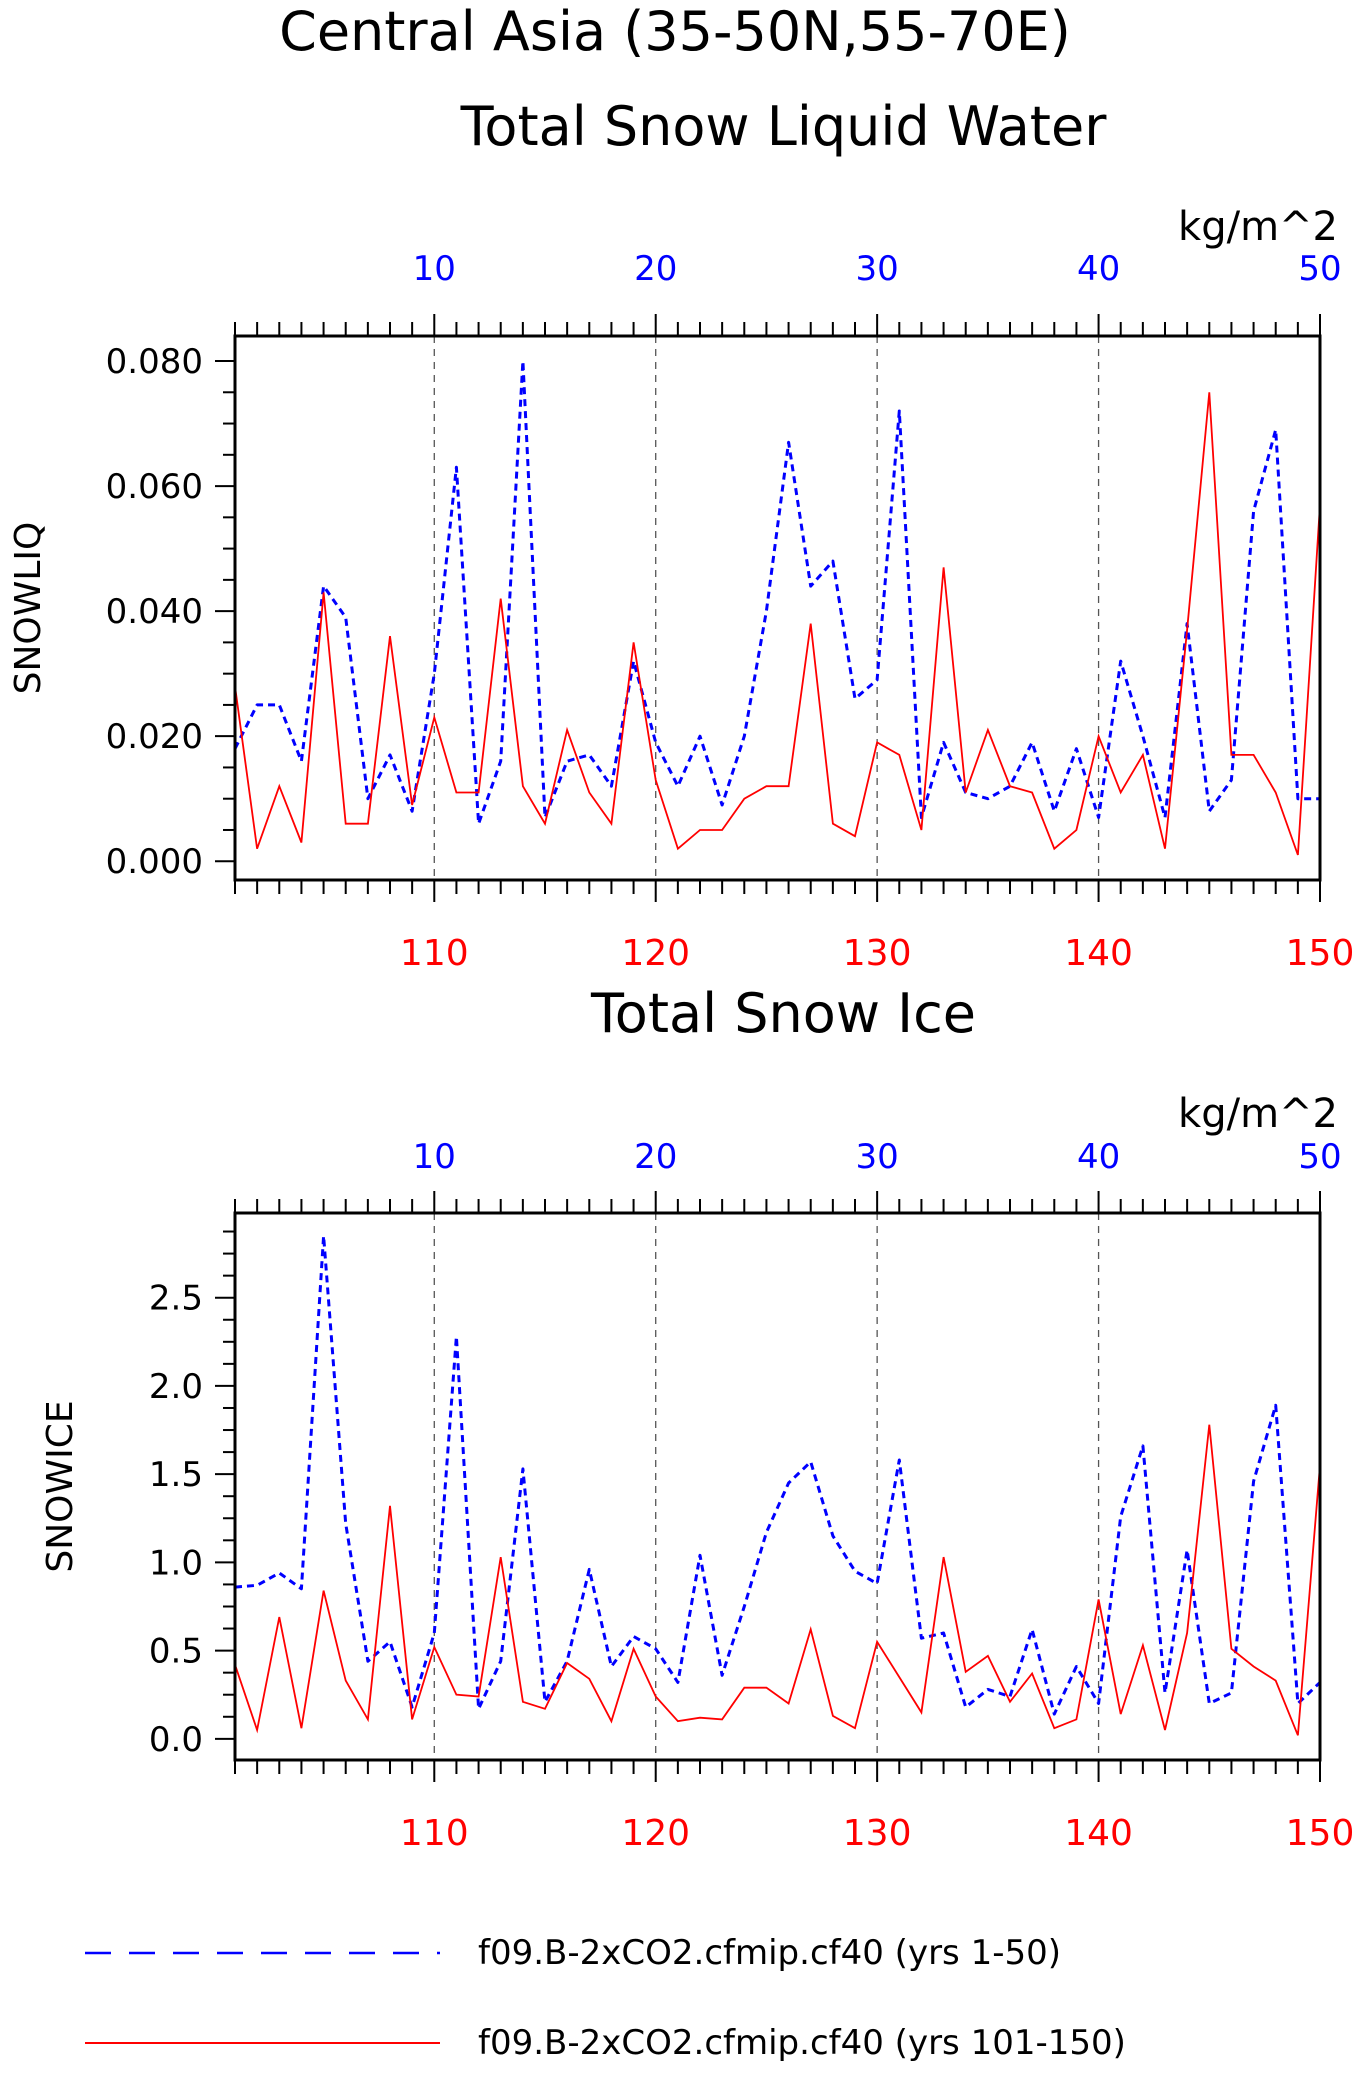 The image size is (1358, 2075). Describe the element at coordinates (784, 126) in the screenshot. I see `panel-title: Total Snow Liquid Water` at that location.